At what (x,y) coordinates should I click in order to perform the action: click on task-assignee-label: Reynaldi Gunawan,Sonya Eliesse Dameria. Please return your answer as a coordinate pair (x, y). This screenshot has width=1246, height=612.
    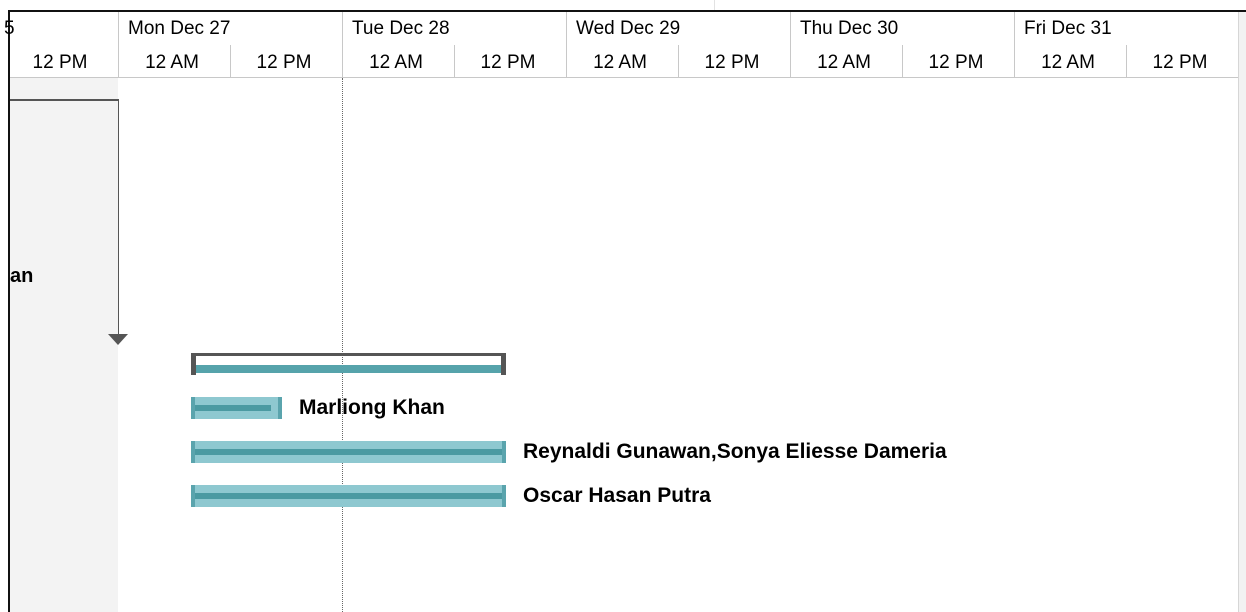
    Looking at the image, I should click on (735, 451).